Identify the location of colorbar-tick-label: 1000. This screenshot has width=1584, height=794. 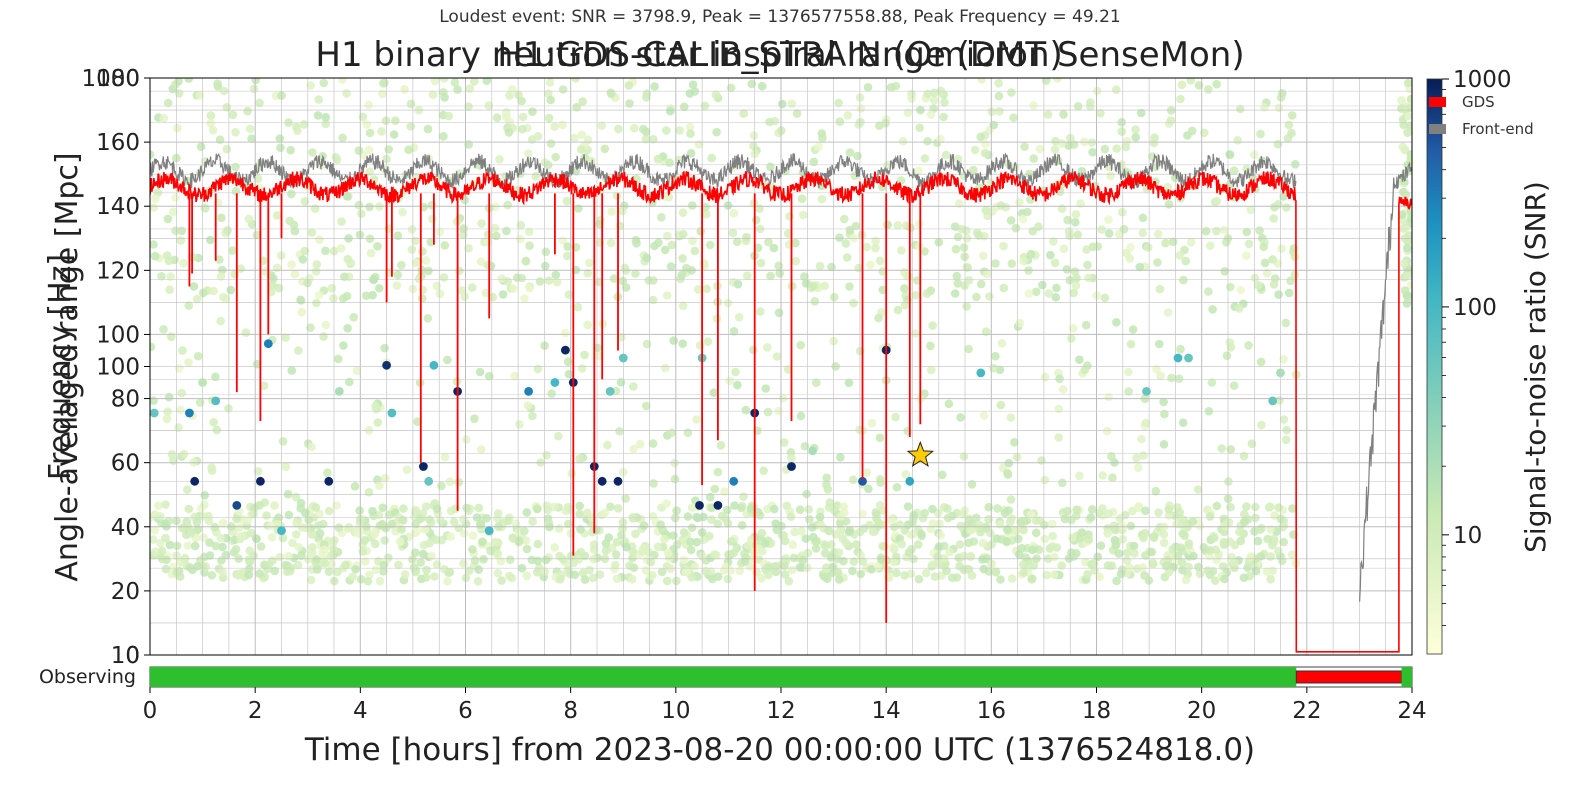
(1482, 80).